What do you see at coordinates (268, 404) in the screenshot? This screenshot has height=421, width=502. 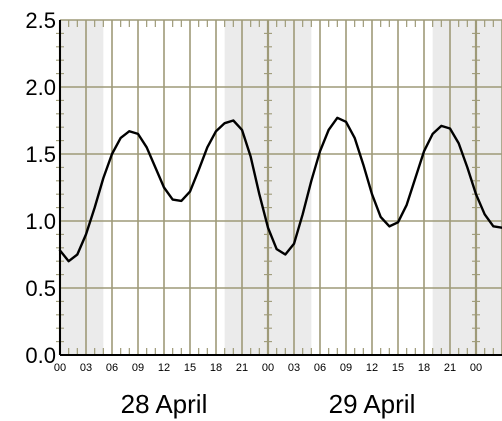 I see `day-labels: 28 April 29 April` at bounding box center [268, 404].